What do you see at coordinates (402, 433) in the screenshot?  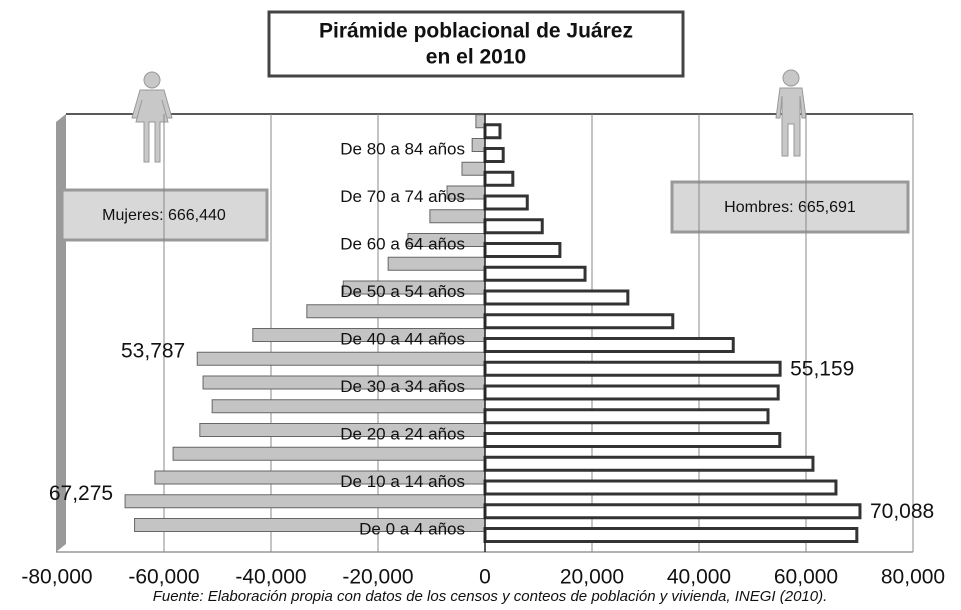 I see `category-label: De 20 a 24 años` at bounding box center [402, 433].